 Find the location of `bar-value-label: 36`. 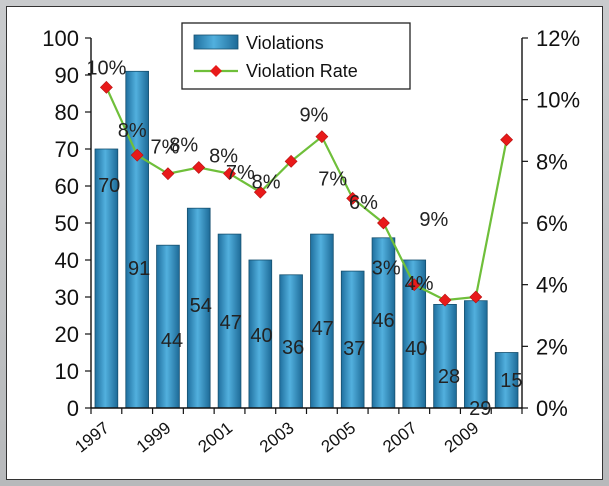

bar-value-label: 36 is located at coordinates (293, 348).